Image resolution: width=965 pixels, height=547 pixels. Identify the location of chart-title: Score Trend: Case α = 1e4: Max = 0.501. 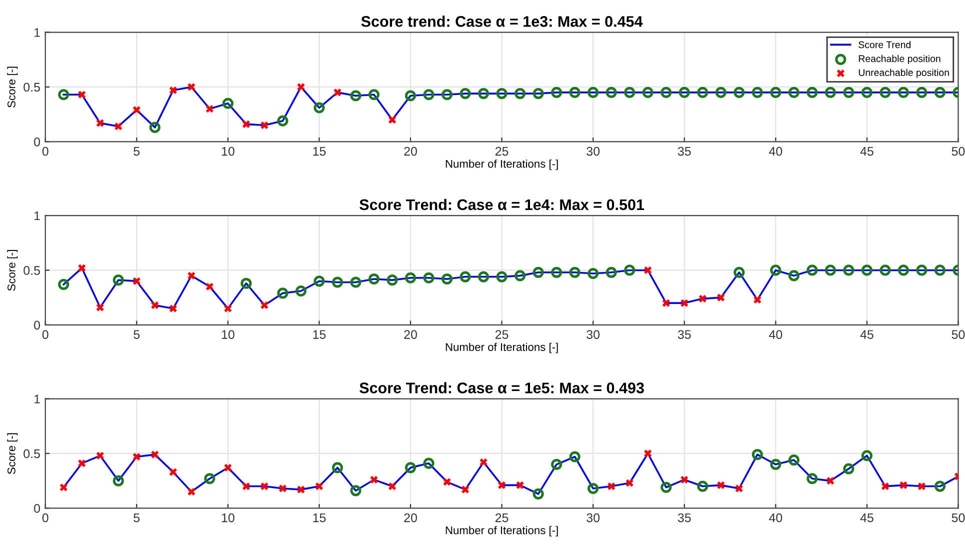
(502, 204).